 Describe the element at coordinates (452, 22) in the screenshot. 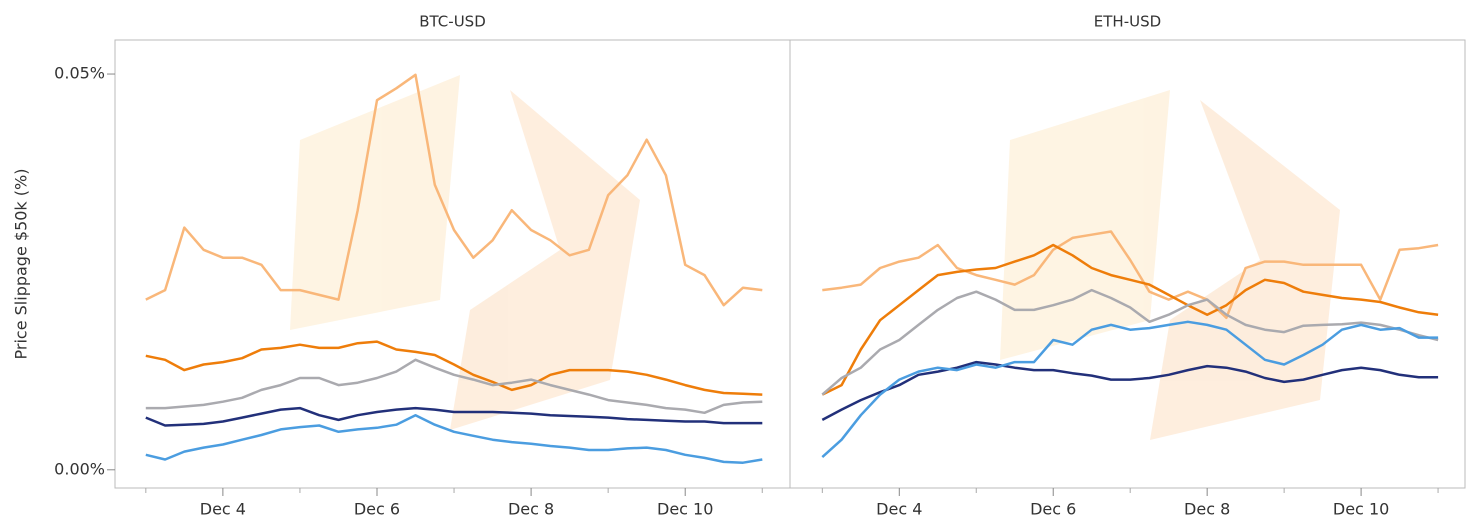

I see `panel-title: BTC-USD` at that location.